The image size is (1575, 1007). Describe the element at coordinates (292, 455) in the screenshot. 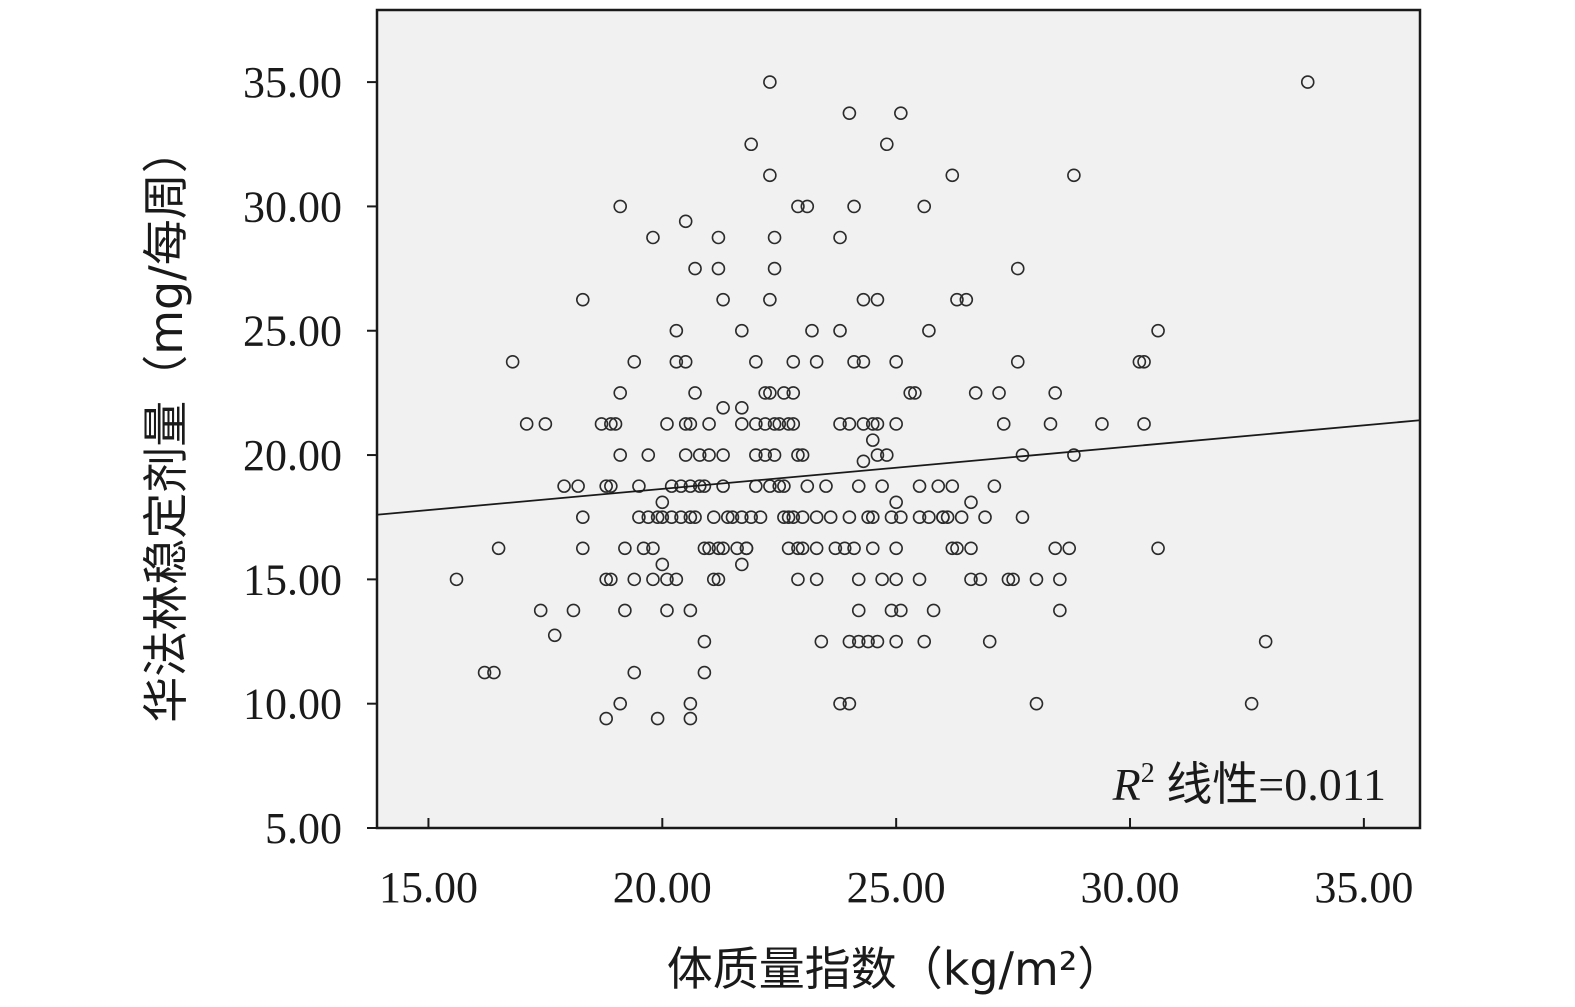

I see `y-tick-label: 20.00` at that location.